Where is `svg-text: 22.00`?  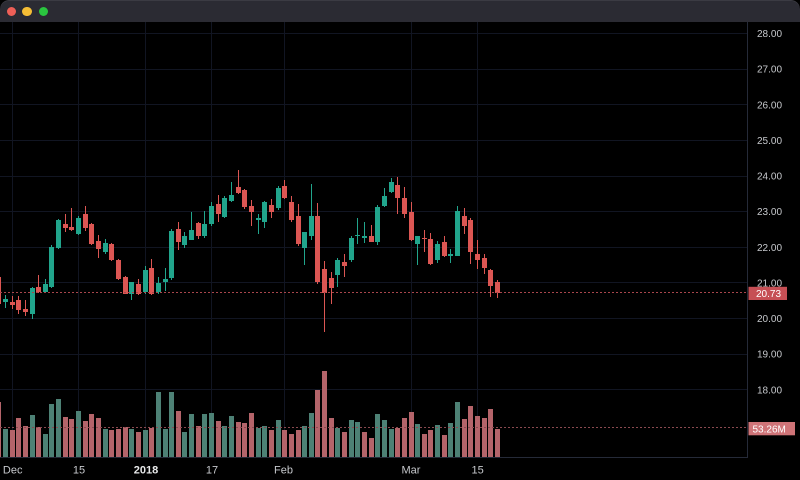 svg-text: 22.00 is located at coordinates (769, 248).